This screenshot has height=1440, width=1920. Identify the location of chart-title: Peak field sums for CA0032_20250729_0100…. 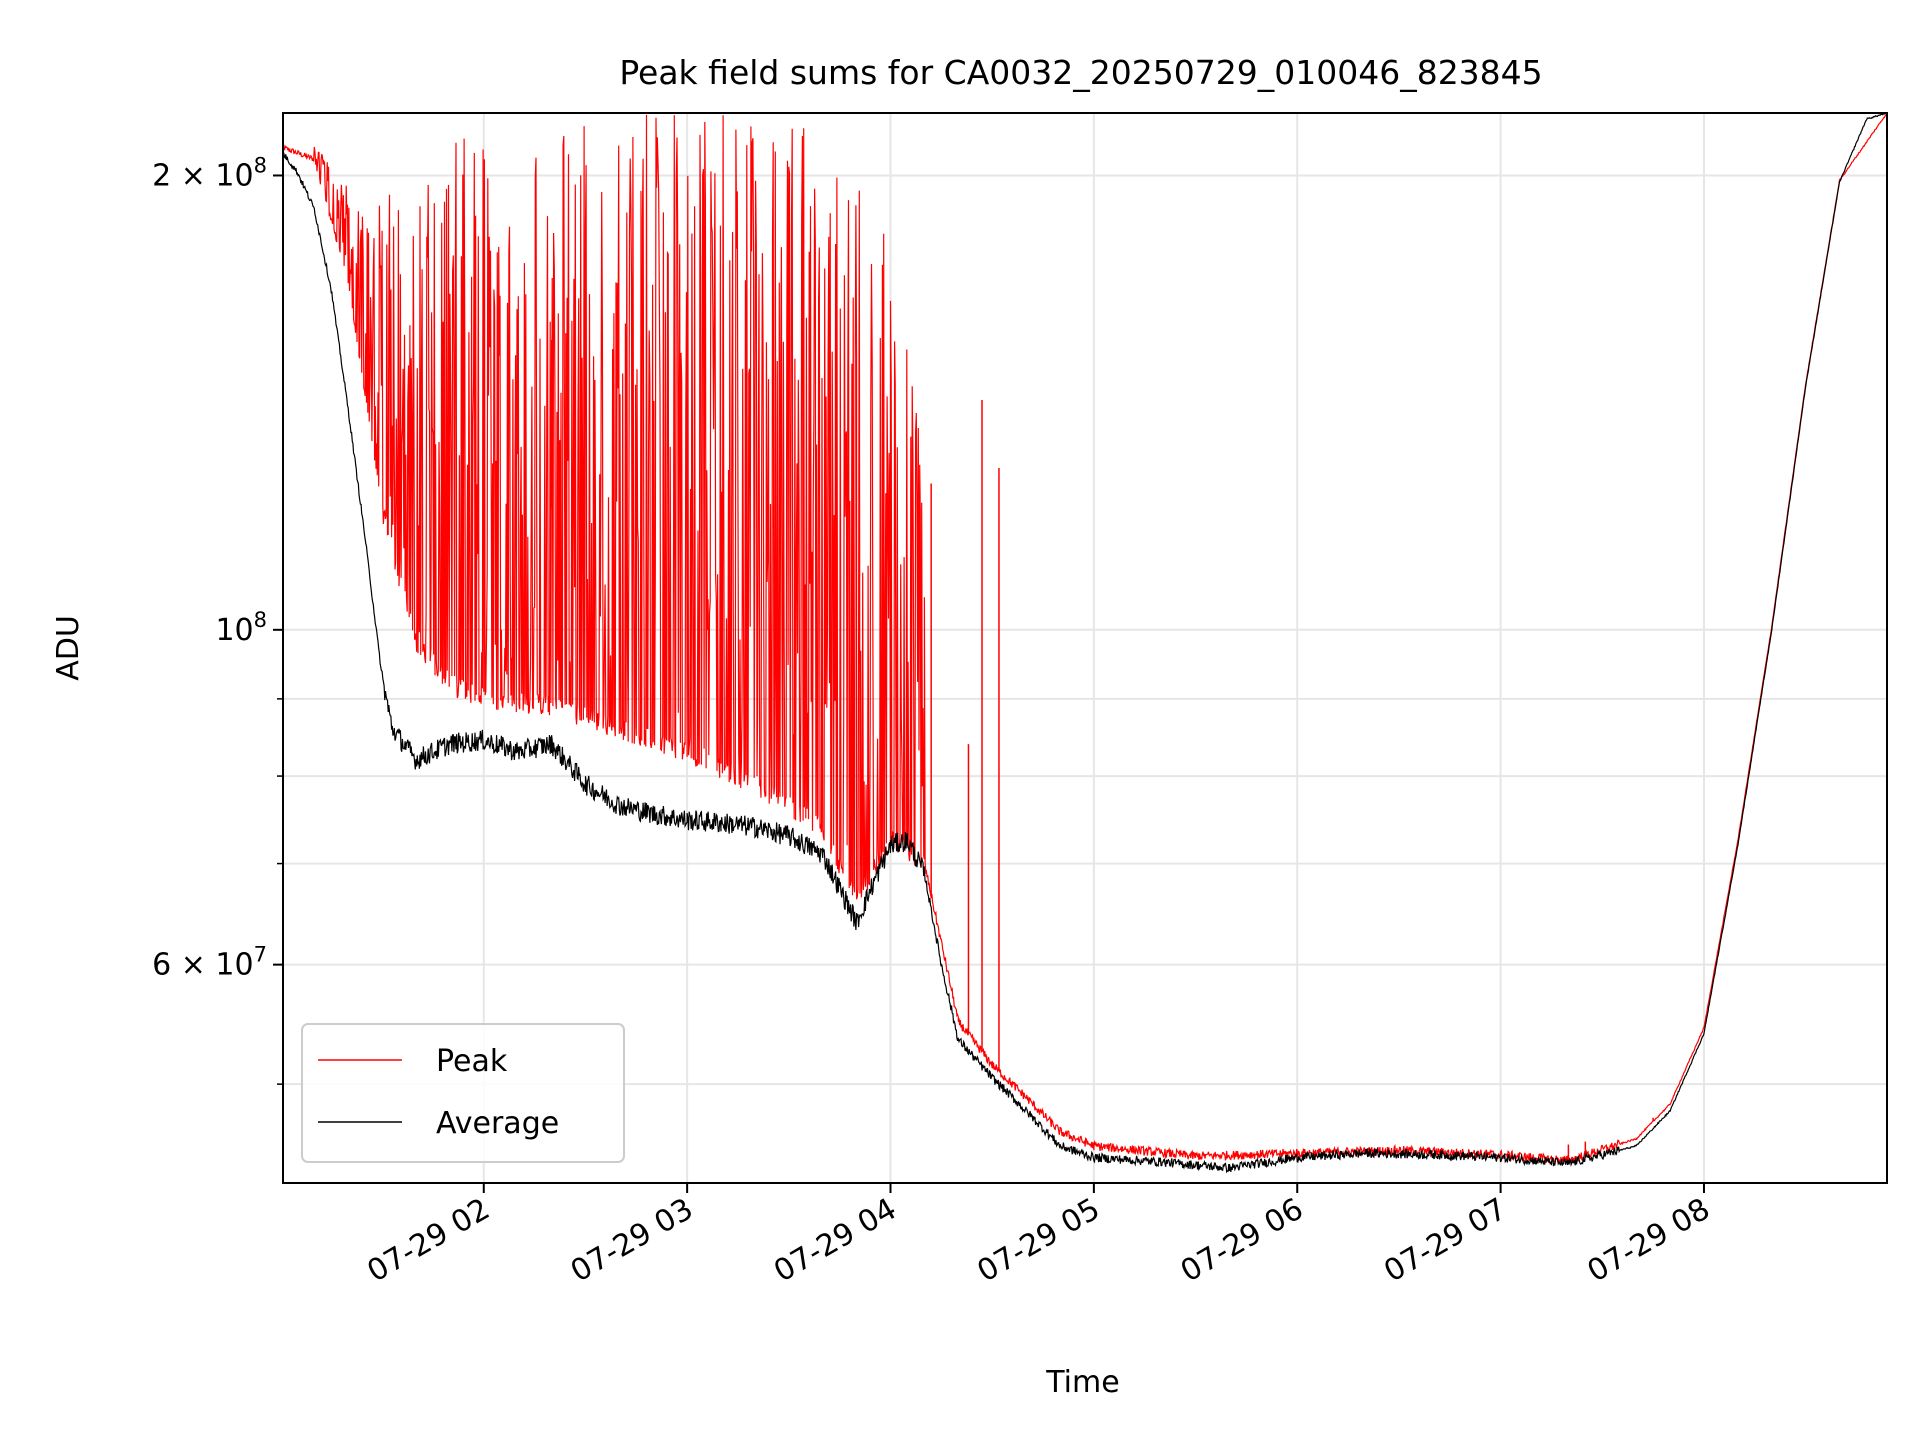
(1080, 72).